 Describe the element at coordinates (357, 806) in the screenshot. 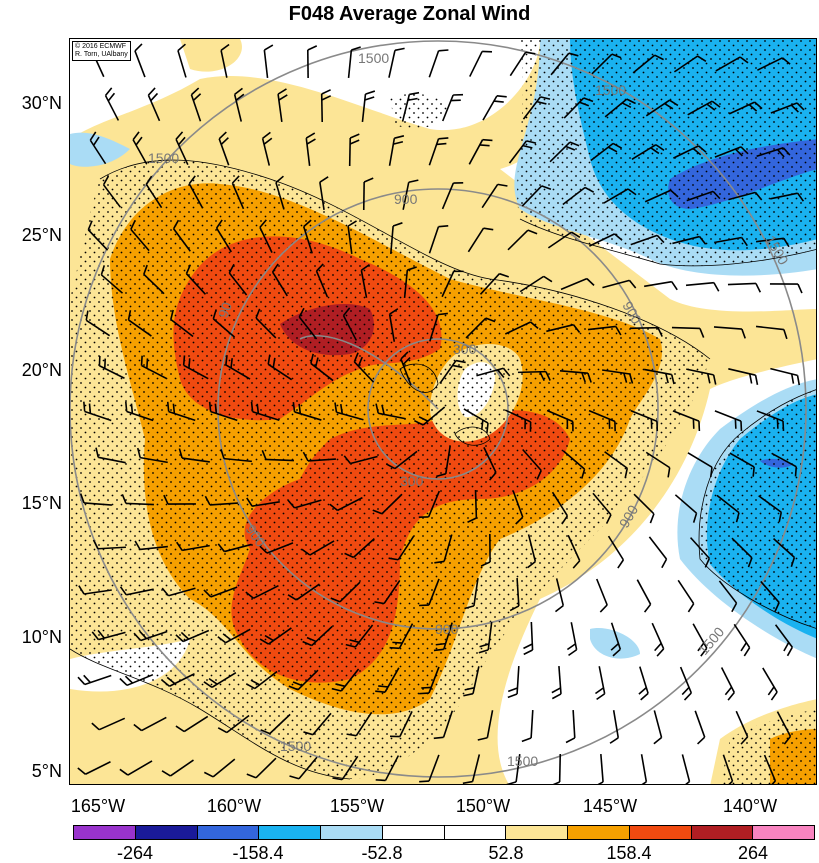

I see `longitude-label: 155°W` at that location.